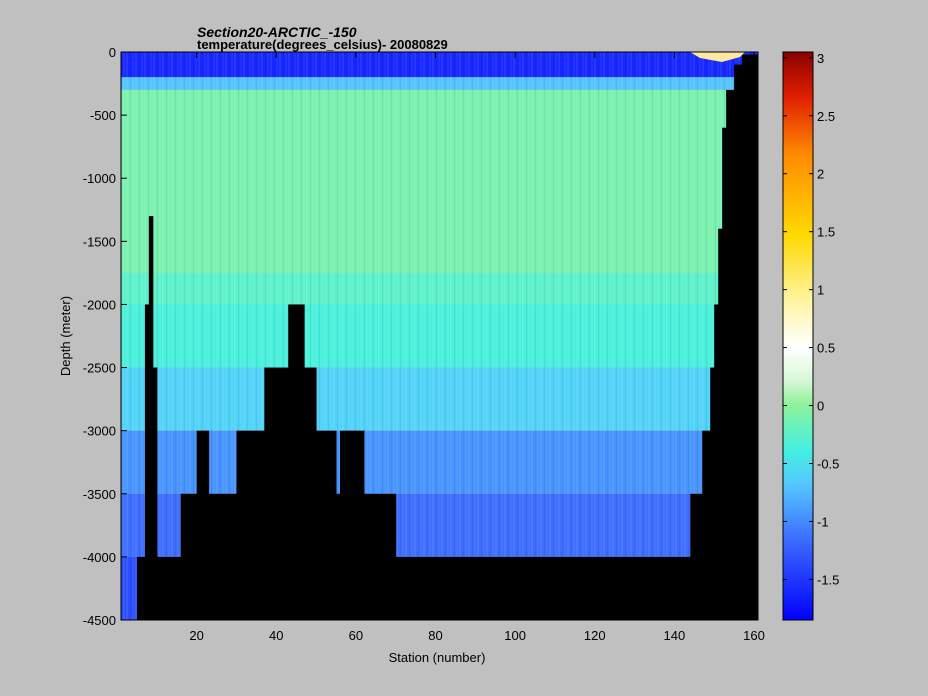 The height and width of the screenshot is (696, 928). What do you see at coordinates (99, 178) in the screenshot?
I see `y-tick-label: -1000` at bounding box center [99, 178].